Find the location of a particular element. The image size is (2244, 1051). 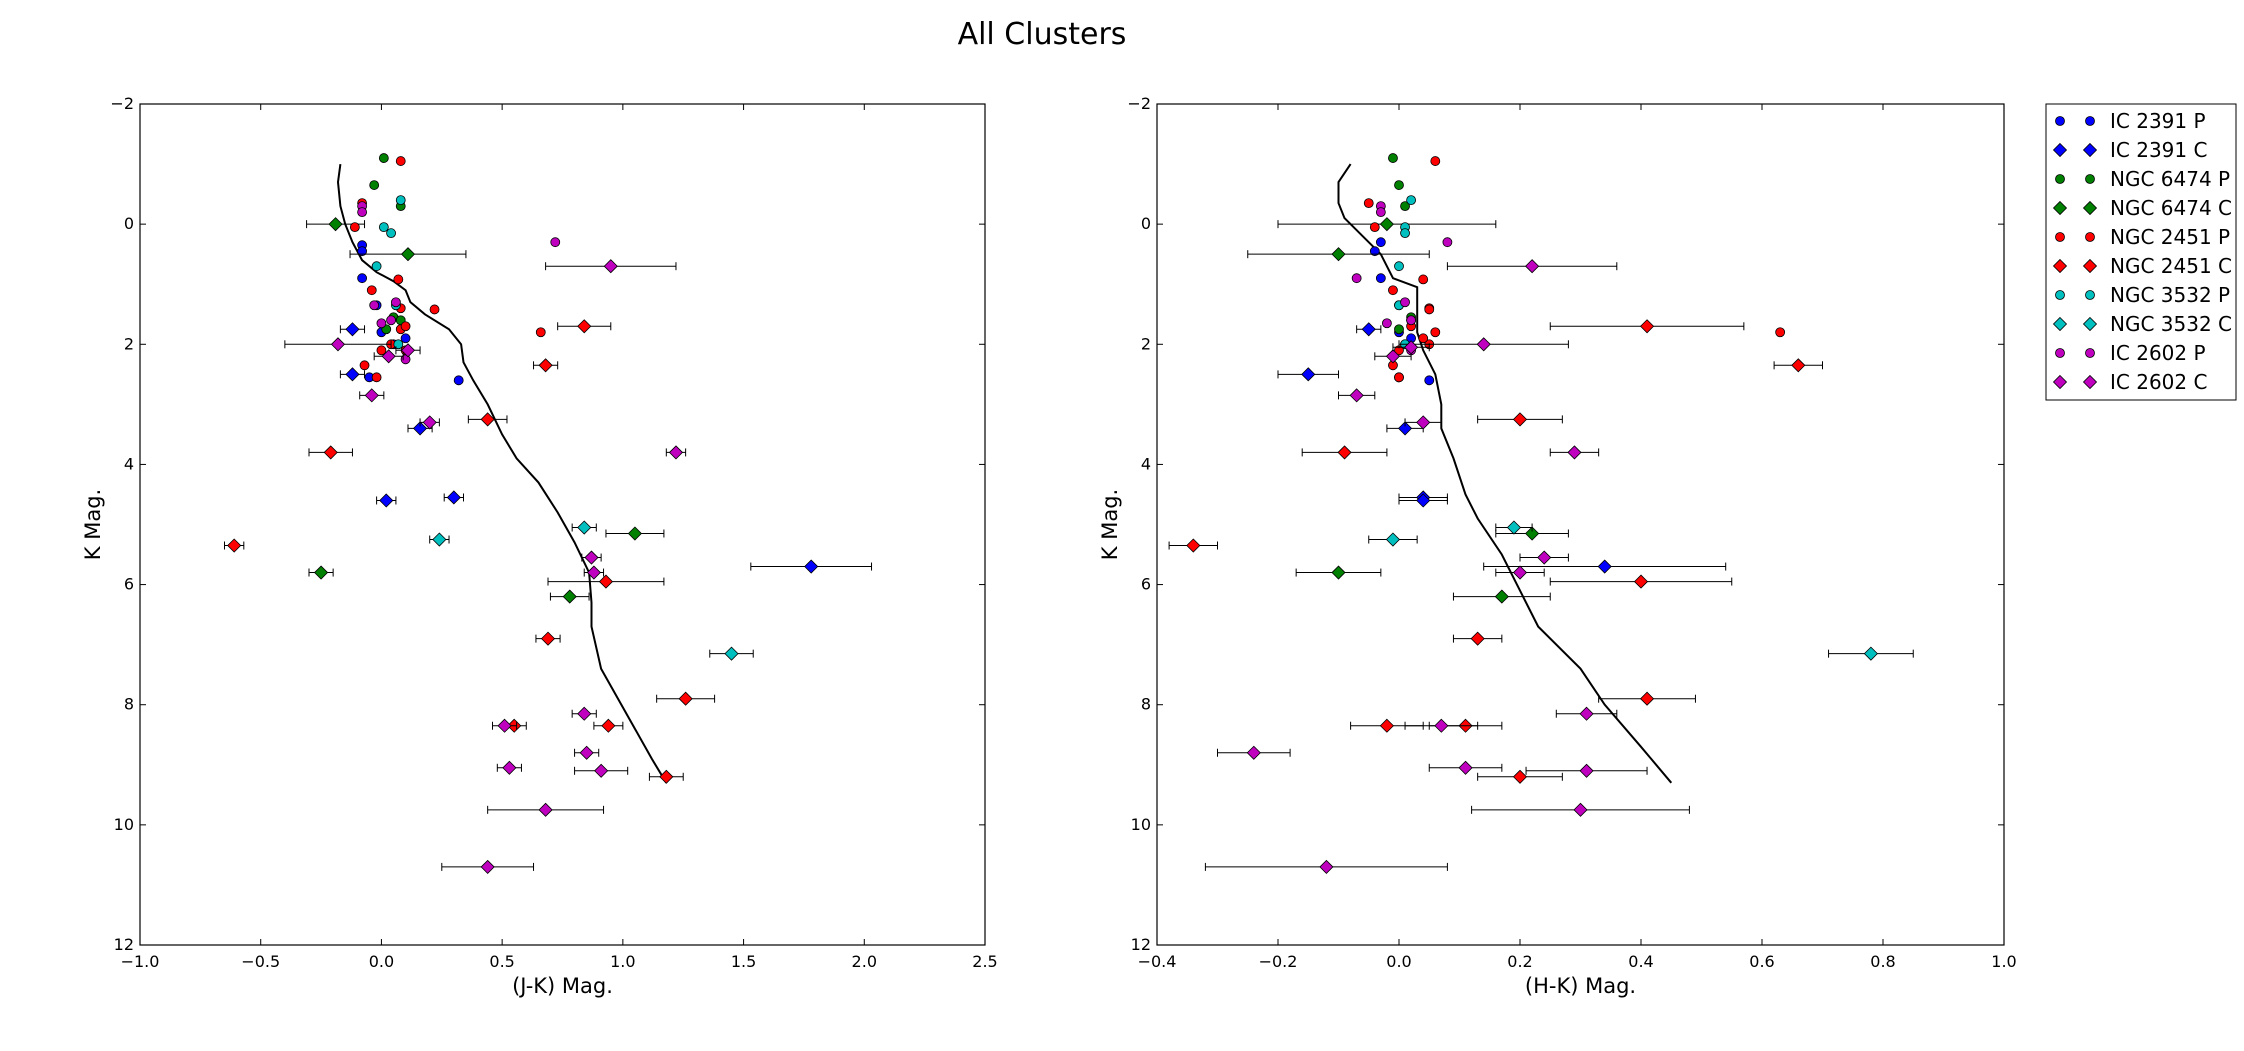

x-tick-label: 1.5 is located at coordinates (743, 961).